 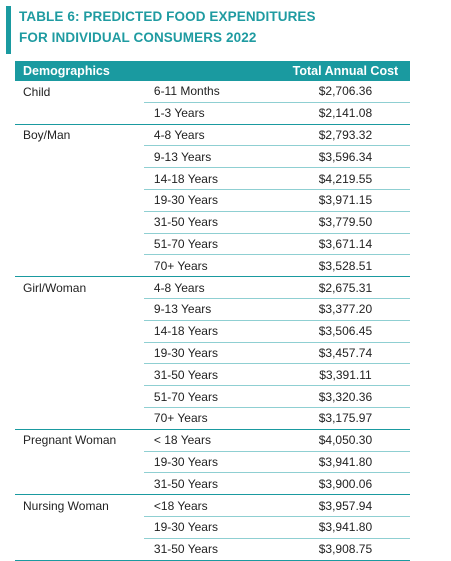 I want to click on header-total-annual-cost: Total Annual Cost, so click(x=345, y=71).